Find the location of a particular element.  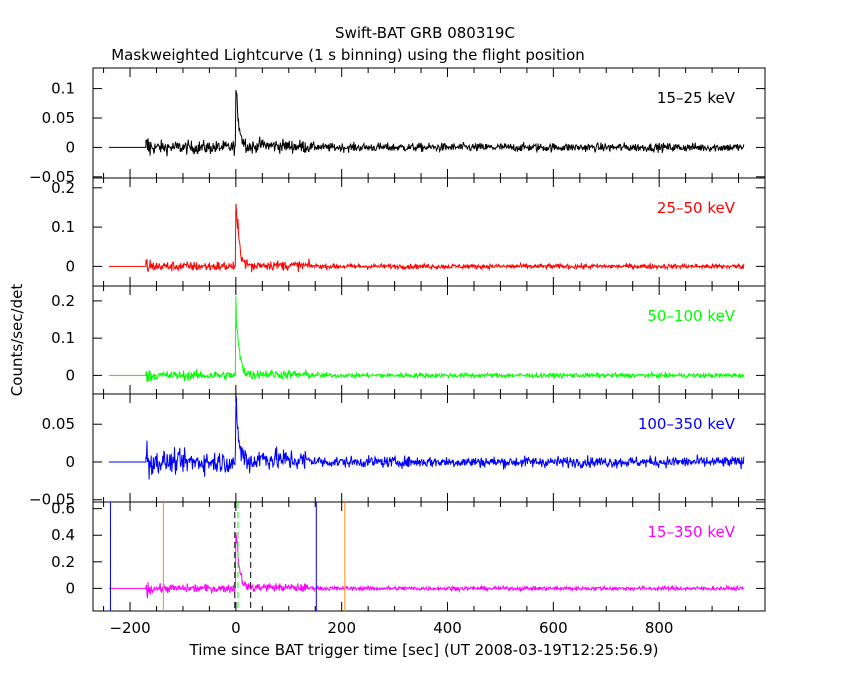

panel-2: 0 0.1 0.2 25–50 keV is located at coordinates (408, 232).